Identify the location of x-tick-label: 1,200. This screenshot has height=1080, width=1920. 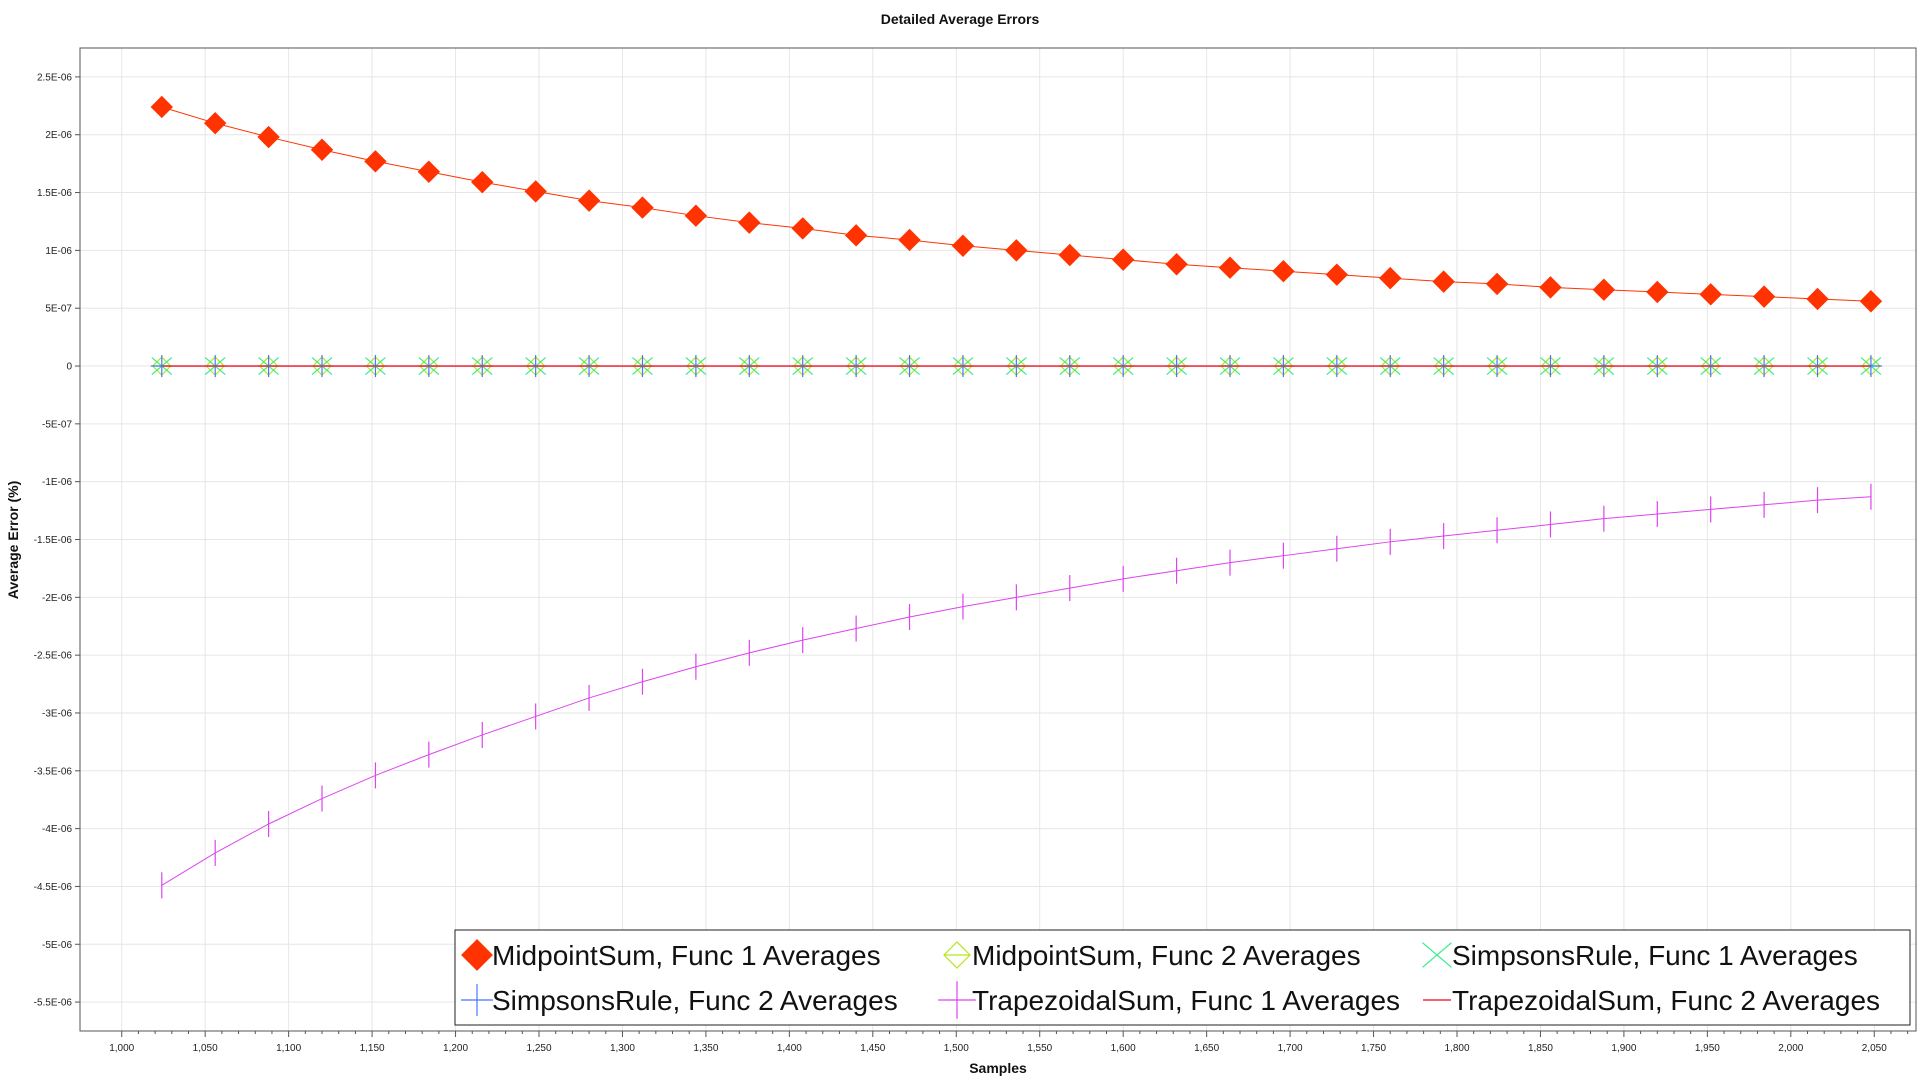
(455, 1048).